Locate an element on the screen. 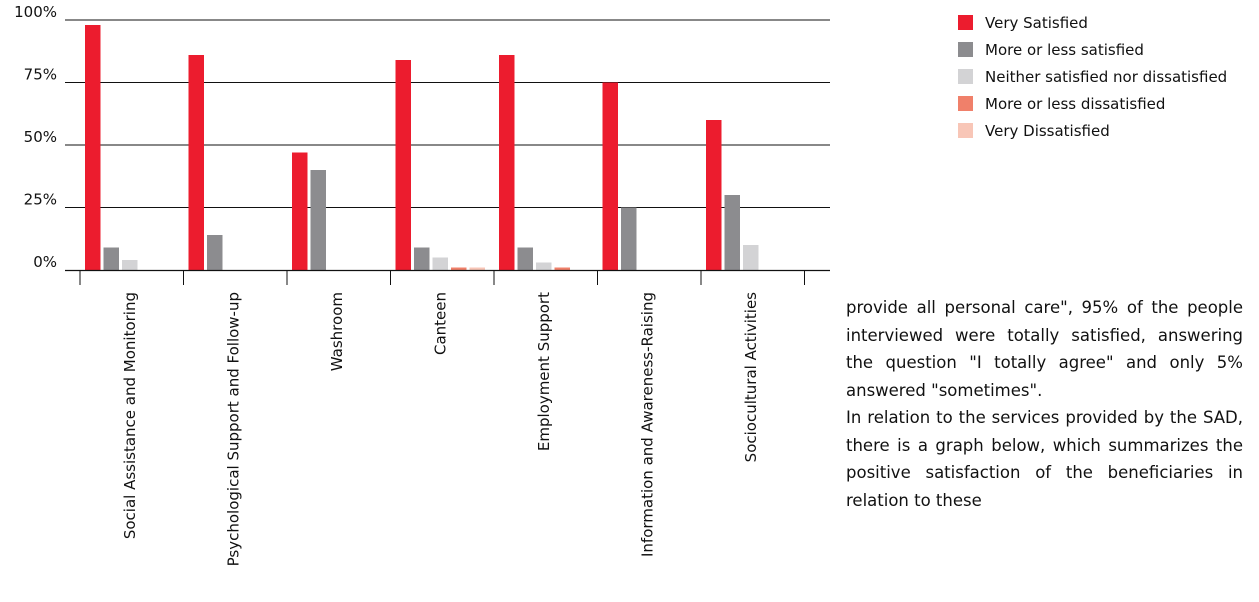 The width and height of the screenshot is (1259, 602). legend-item-more-or-less-satisfied: More or less satisfied is located at coordinates (1092, 49).